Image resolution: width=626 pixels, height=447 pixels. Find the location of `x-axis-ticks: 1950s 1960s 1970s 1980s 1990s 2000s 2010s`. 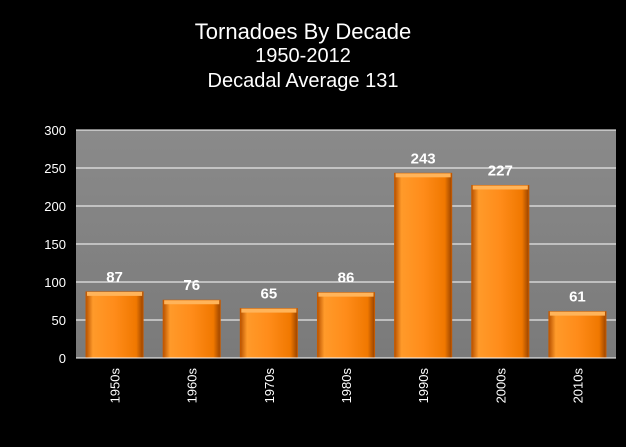

x-axis-ticks: 1950s 1960s 1970s 1980s 1990s 2000s 2010s is located at coordinates (347, 386).